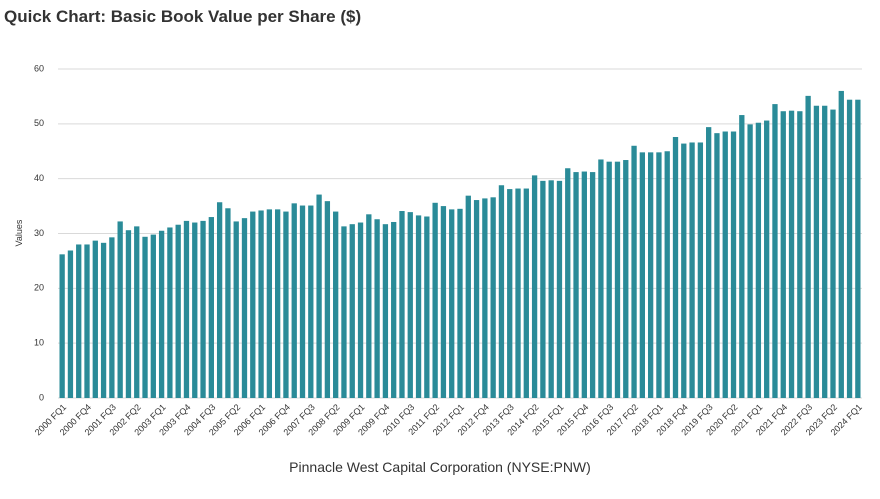 The height and width of the screenshot is (499, 880). Describe the element at coordinates (39, 178) in the screenshot. I see `y-tick-label: 40` at that location.